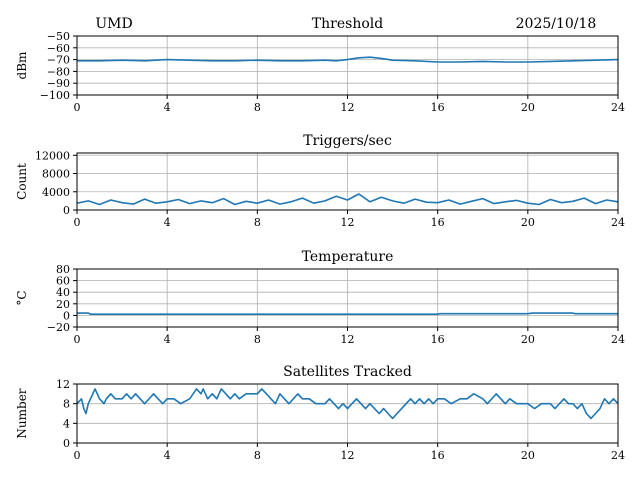  Describe the element at coordinates (347, 24) in the screenshot. I see `chart-title: Threshold` at that location.